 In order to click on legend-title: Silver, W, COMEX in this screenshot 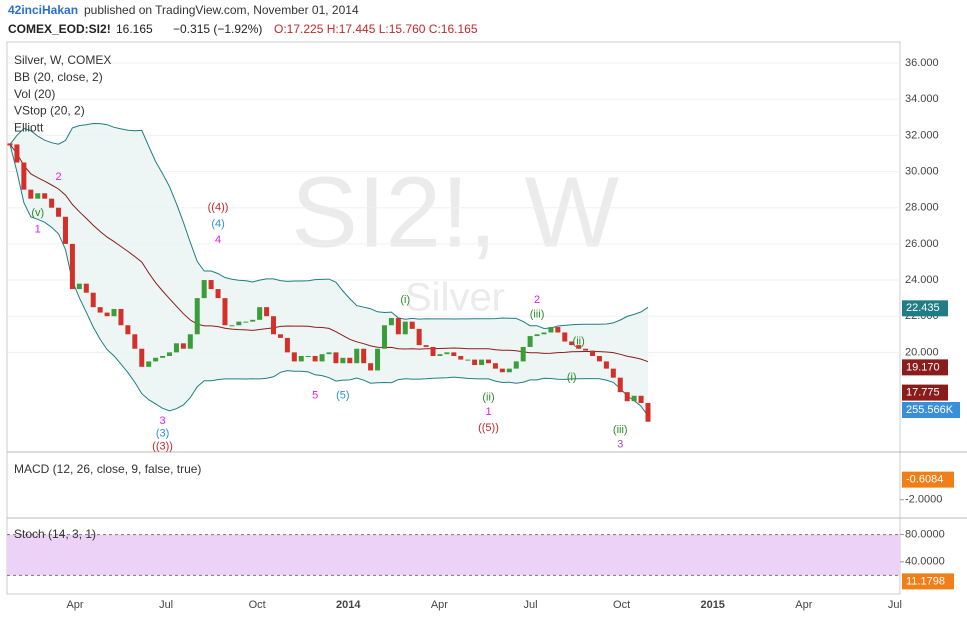, I will do `click(62, 60)`.